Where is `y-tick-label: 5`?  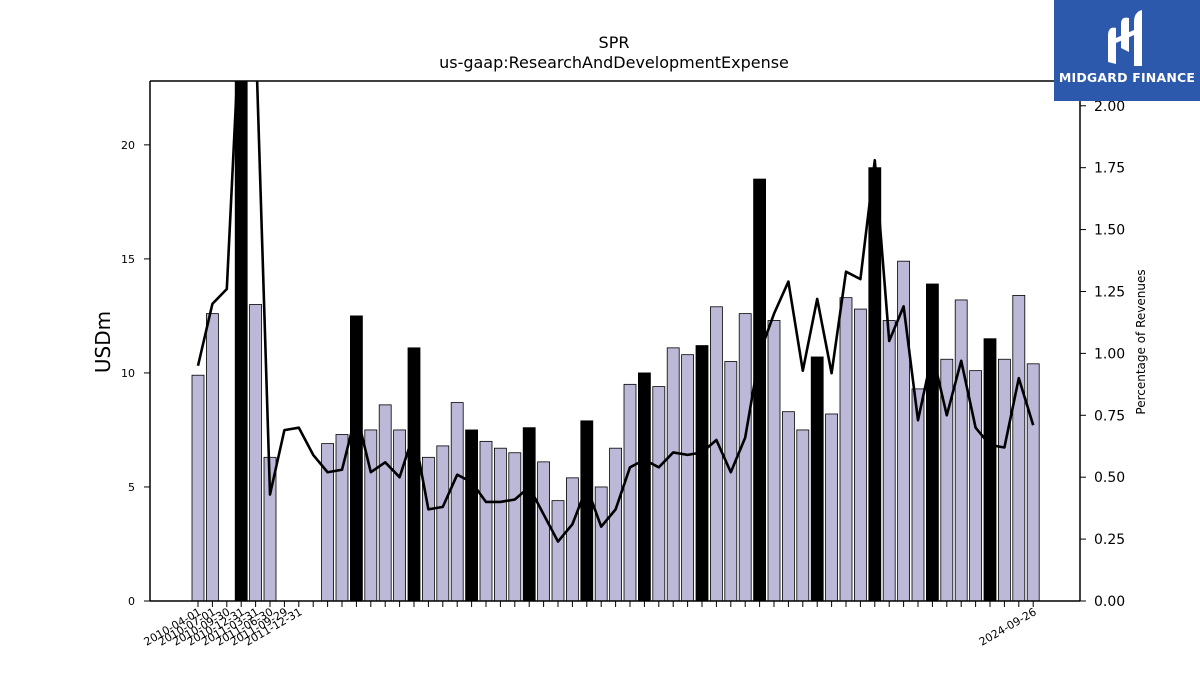
y-tick-label: 5 is located at coordinates (131, 487).